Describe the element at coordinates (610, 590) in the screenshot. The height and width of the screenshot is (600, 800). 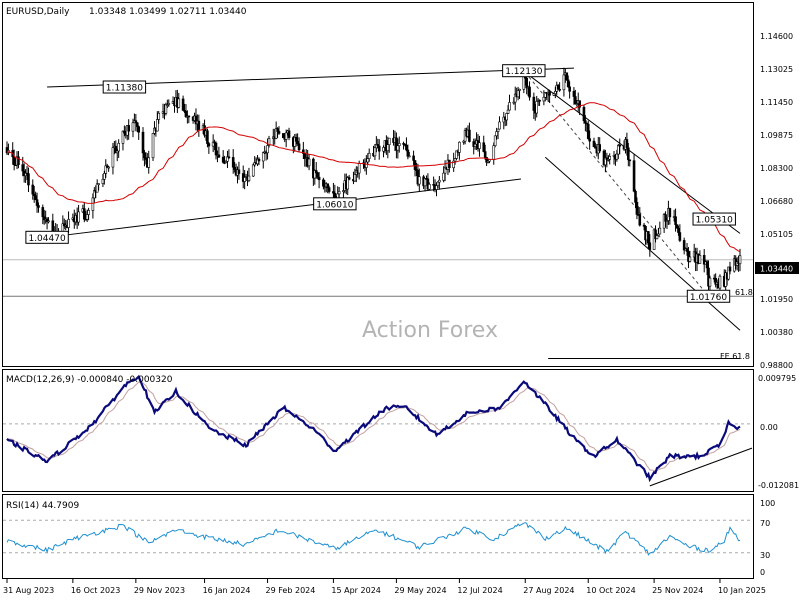
I see `time-tick-label: 10 Oct 2024` at that location.